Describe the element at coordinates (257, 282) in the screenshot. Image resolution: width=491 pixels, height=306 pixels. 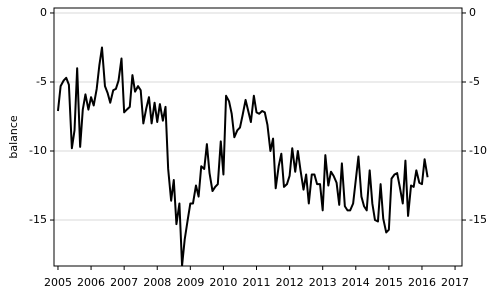
I see `x-tick-label: 2011` at that location.